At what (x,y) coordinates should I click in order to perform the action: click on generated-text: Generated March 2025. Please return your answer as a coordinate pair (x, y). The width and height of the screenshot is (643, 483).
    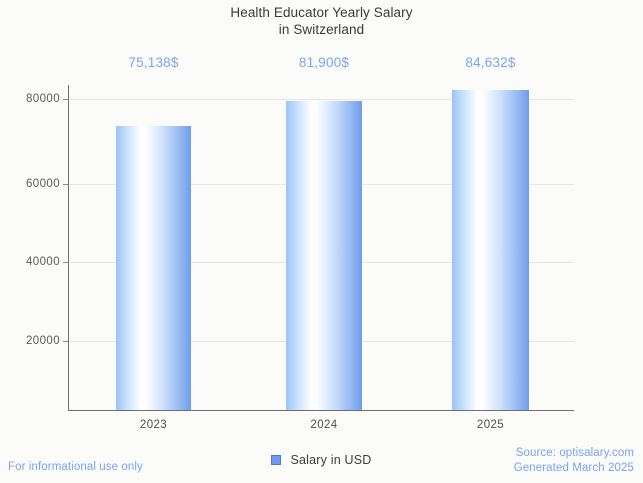
    Looking at the image, I should click on (573, 468).